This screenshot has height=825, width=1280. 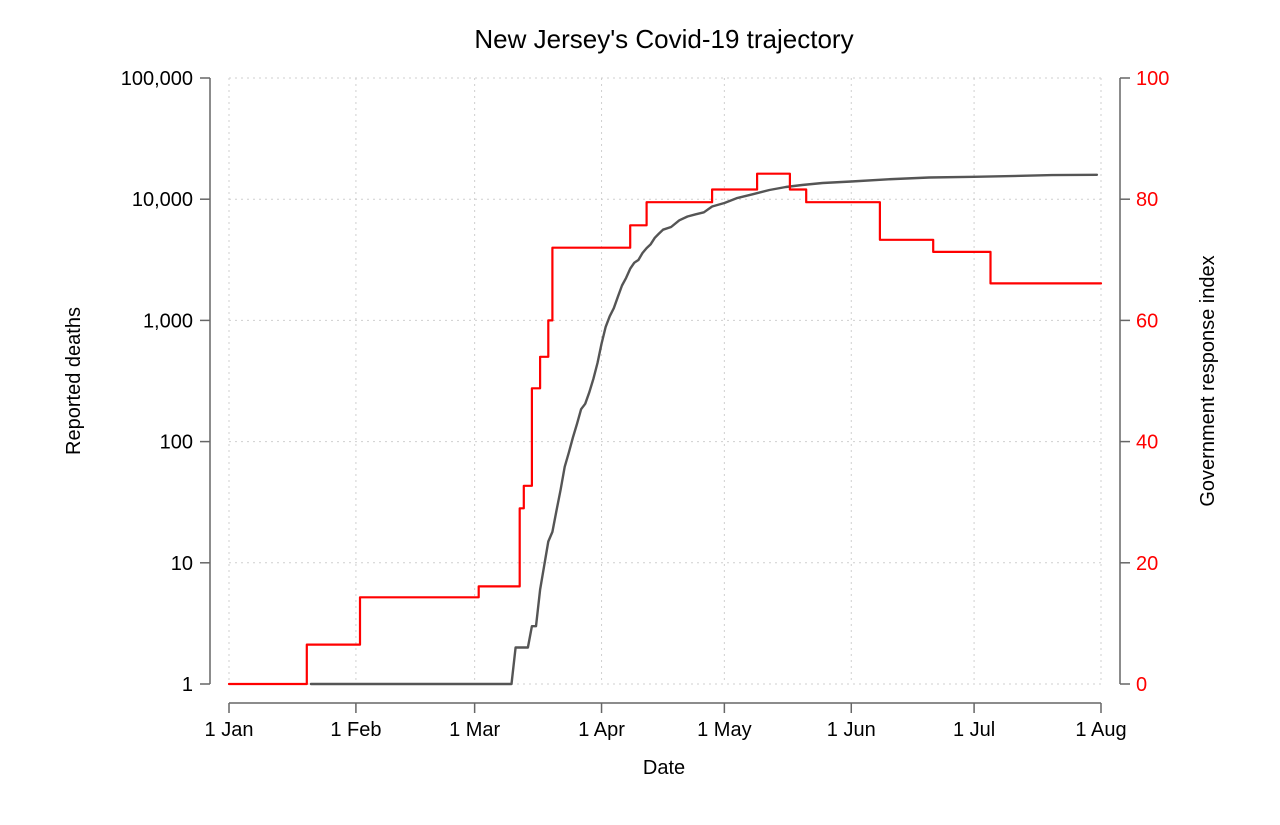 I want to click on y2-tick-label: 40, so click(x=1147, y=443).